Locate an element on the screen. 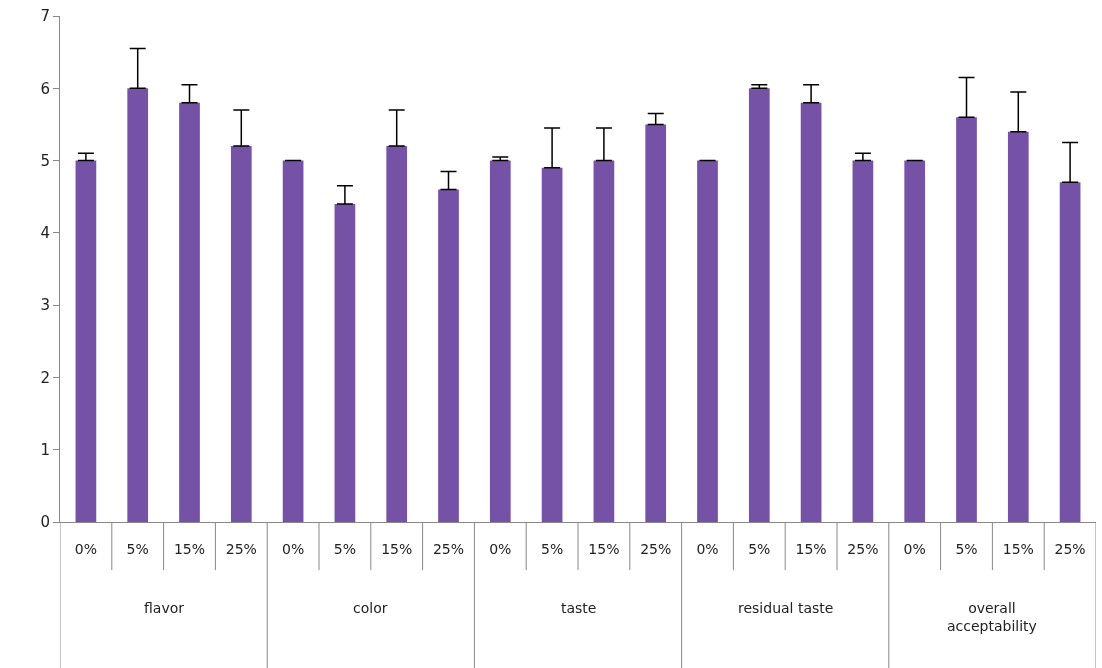 The width and height of the screenshot is (1102, 668). y-tick-label: 6 is located at coordinates (45, 88).